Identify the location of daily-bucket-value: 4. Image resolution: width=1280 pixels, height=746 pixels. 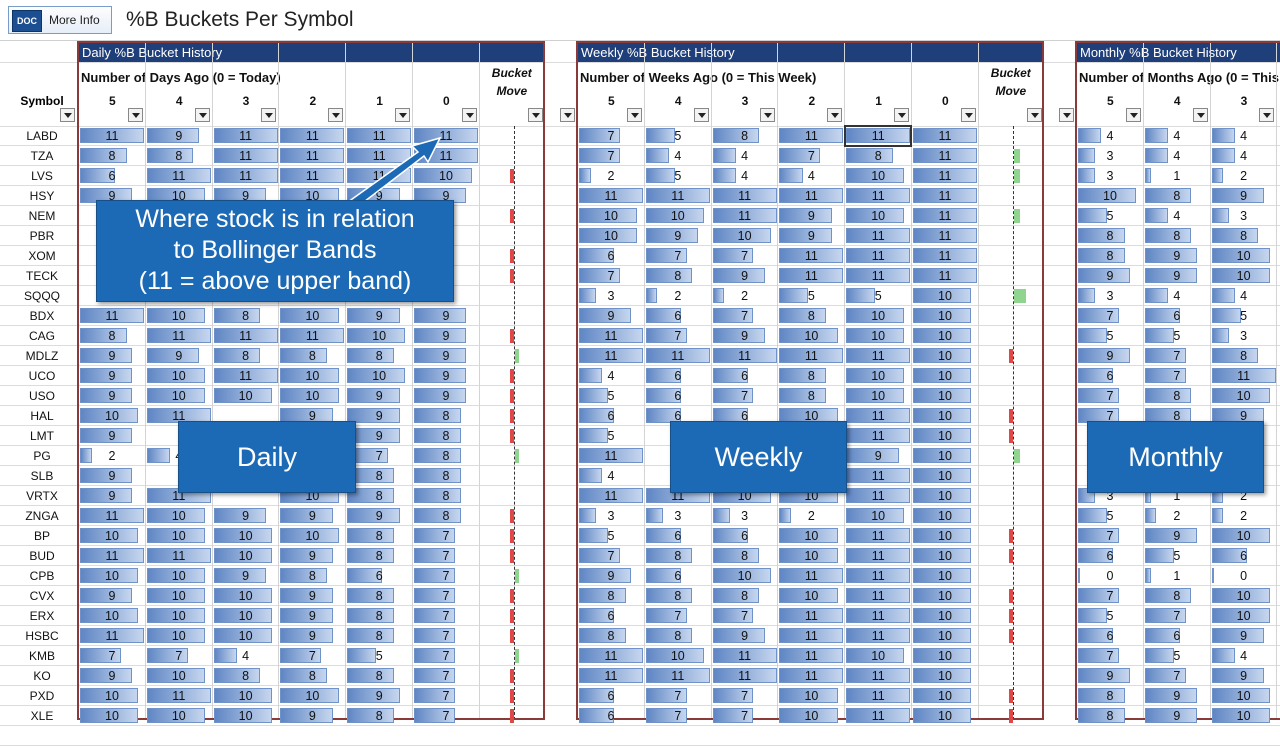
(246, 656).